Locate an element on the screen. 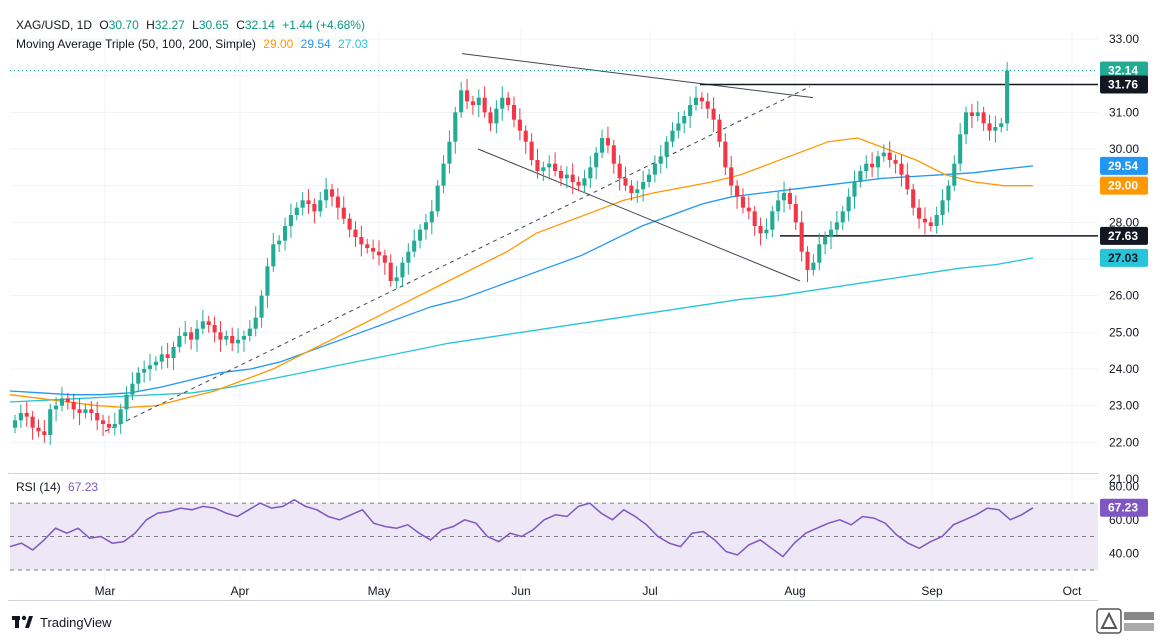 Image resolution: width=1164 pixels, height=642 pixels. axis-tag-label: 32.14 is located at coordinates (1123, 71).